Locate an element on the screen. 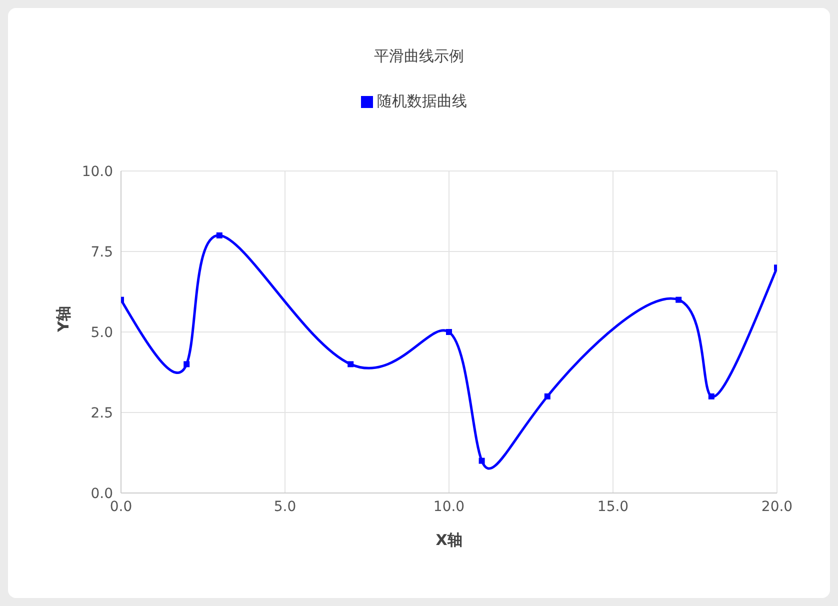 Image resolution: width=838 pixels, height=606 pixels. y-tick-label: 5.0 is located at coordinates (101, 332).